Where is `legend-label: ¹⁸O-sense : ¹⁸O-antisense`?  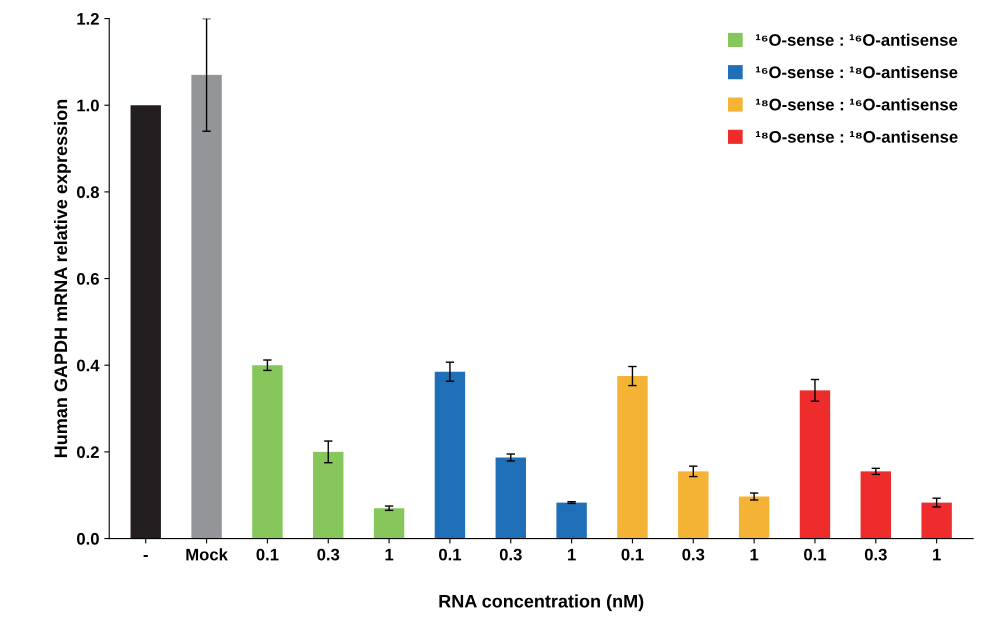 legend-label: ¹⁸O-sense : ¹⁸O-antisense is located at coordinates (857, 136).